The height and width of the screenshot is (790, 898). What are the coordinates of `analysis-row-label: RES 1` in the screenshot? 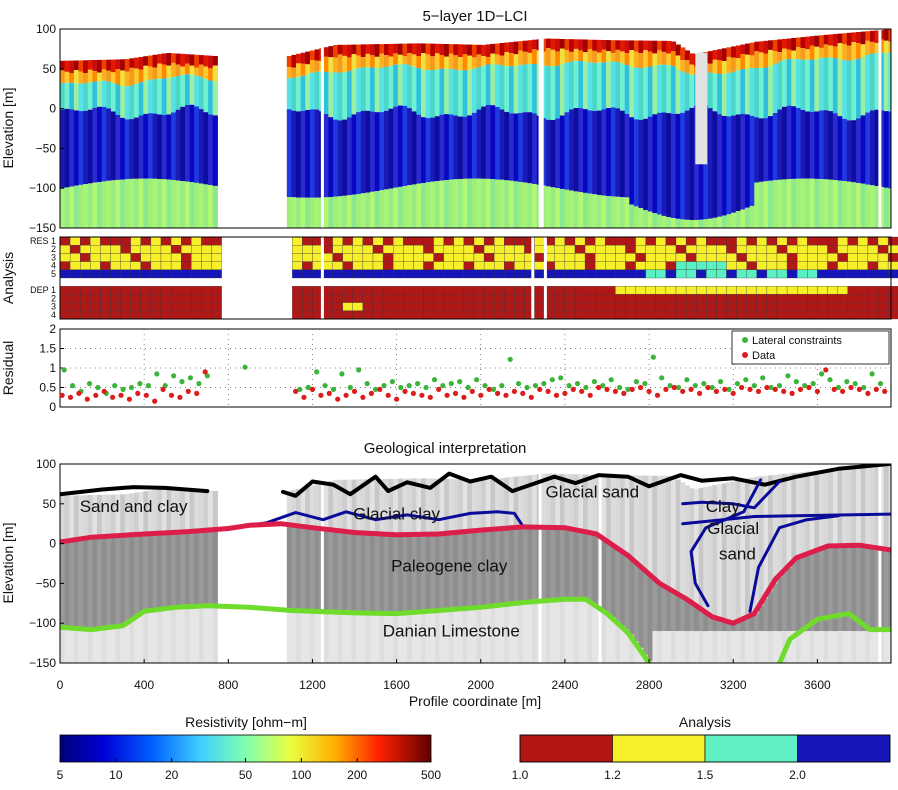 It's located at (43, 241).